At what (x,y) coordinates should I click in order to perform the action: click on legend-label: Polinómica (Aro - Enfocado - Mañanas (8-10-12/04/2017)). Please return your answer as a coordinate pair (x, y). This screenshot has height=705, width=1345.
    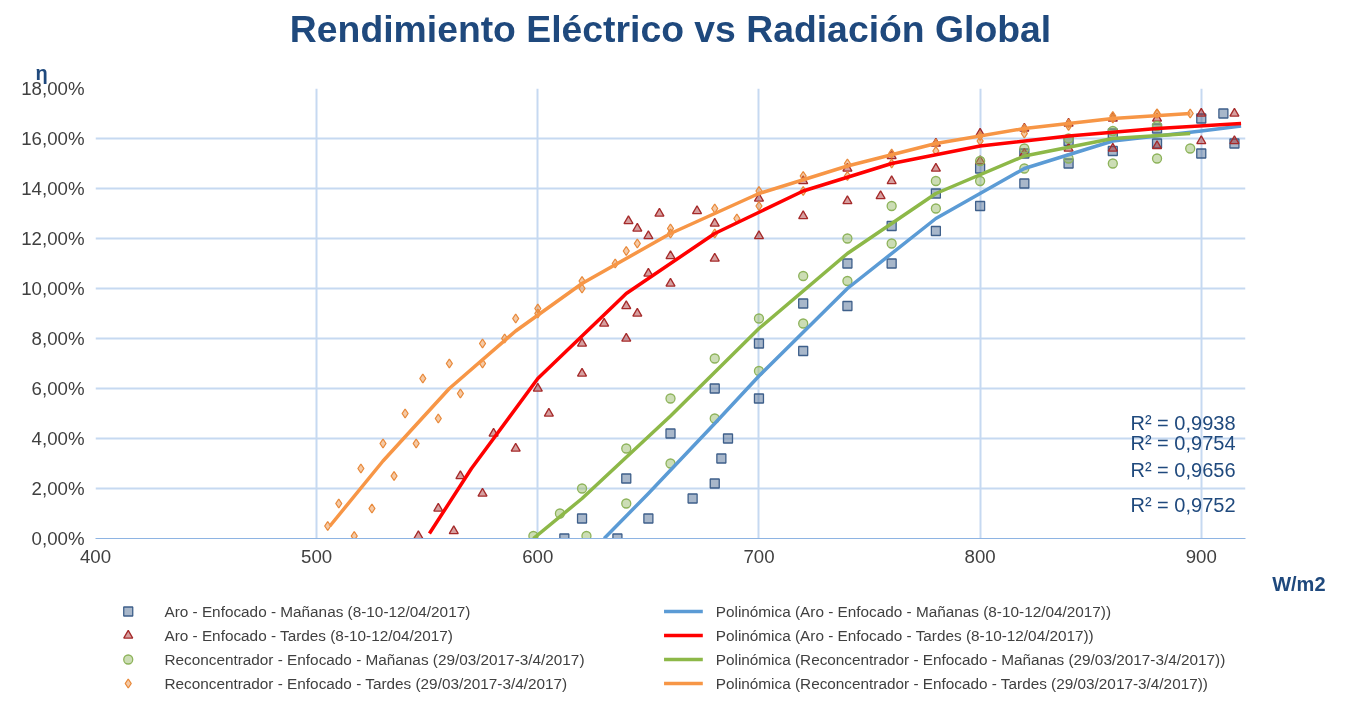
    Looking at the image, I should click on (913, 611).